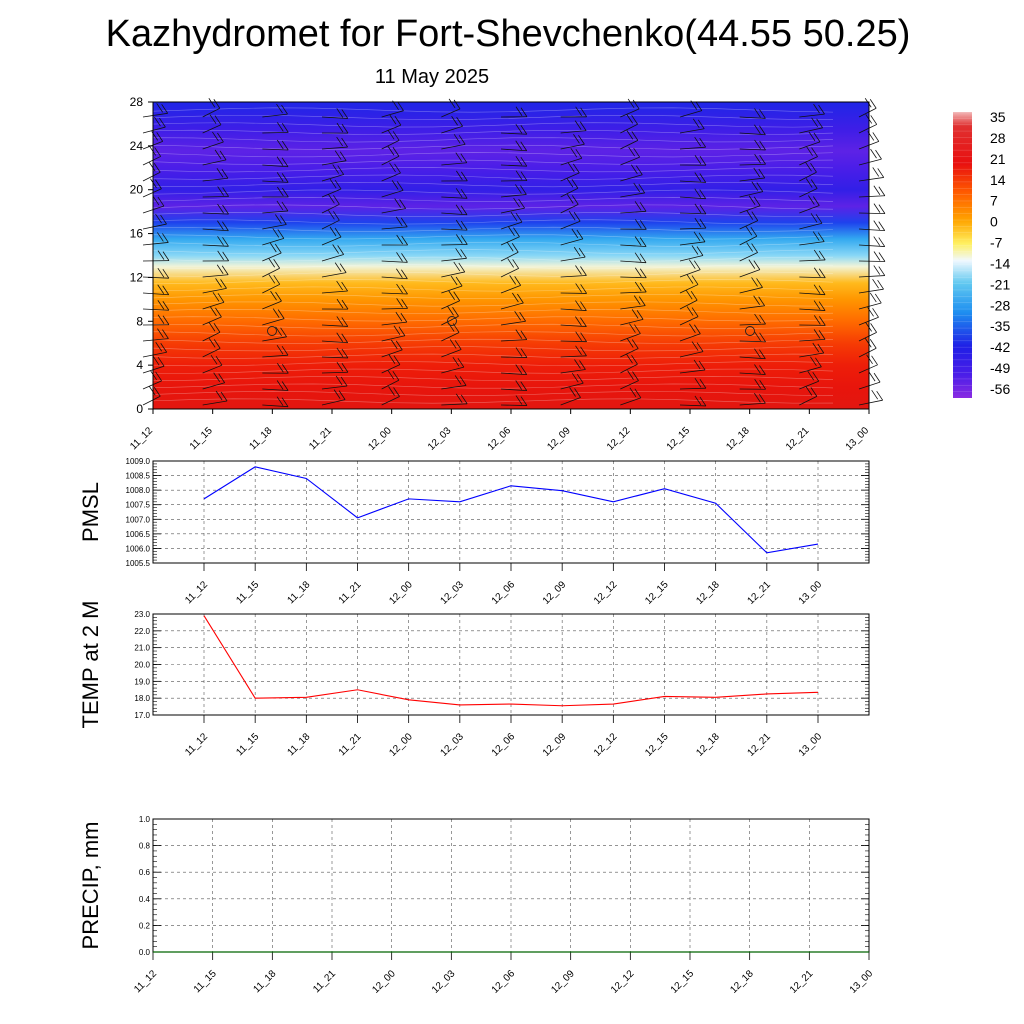 This screenshot has width=1024, height=1024. I want to click on colorbar-label: -56, so click(1000, 389).